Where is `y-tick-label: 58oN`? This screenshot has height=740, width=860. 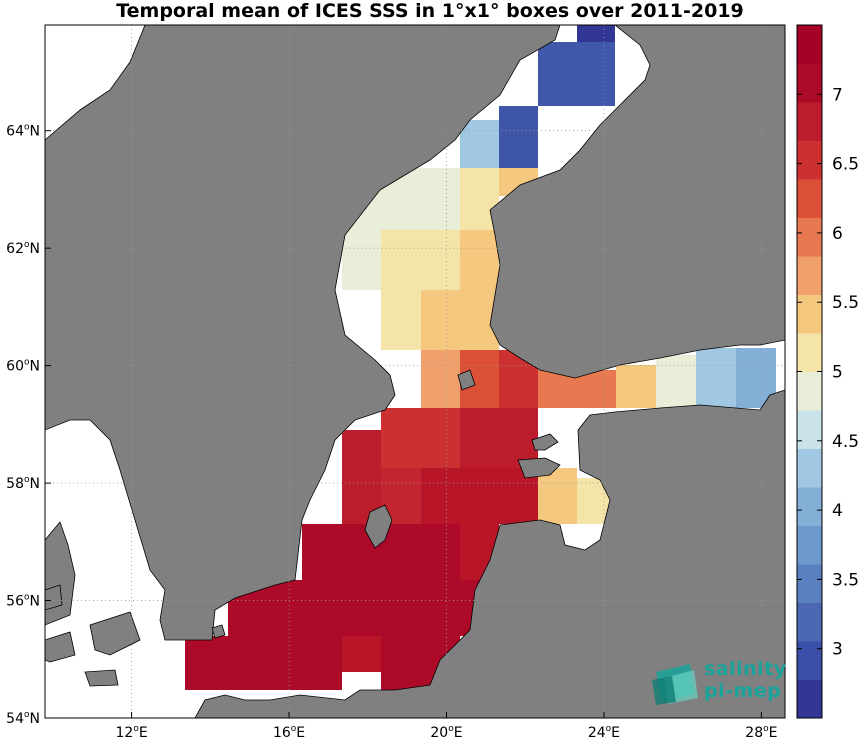 y-tick-label: 58oN is located at coordinates (23, 483).